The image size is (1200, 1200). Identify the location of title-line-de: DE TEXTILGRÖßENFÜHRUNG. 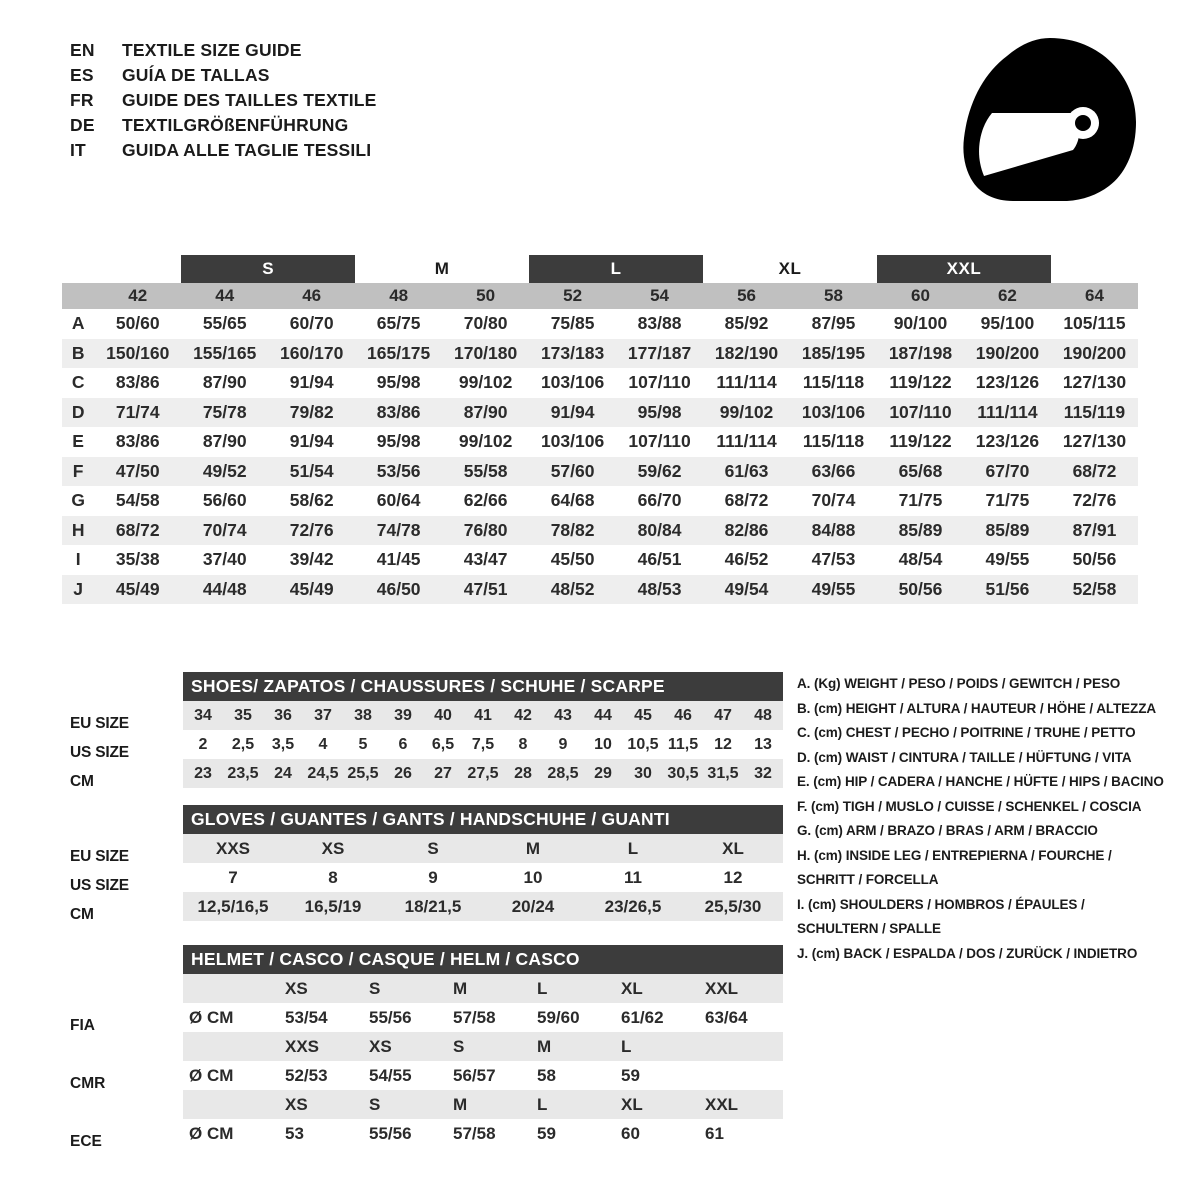
(420, 127).